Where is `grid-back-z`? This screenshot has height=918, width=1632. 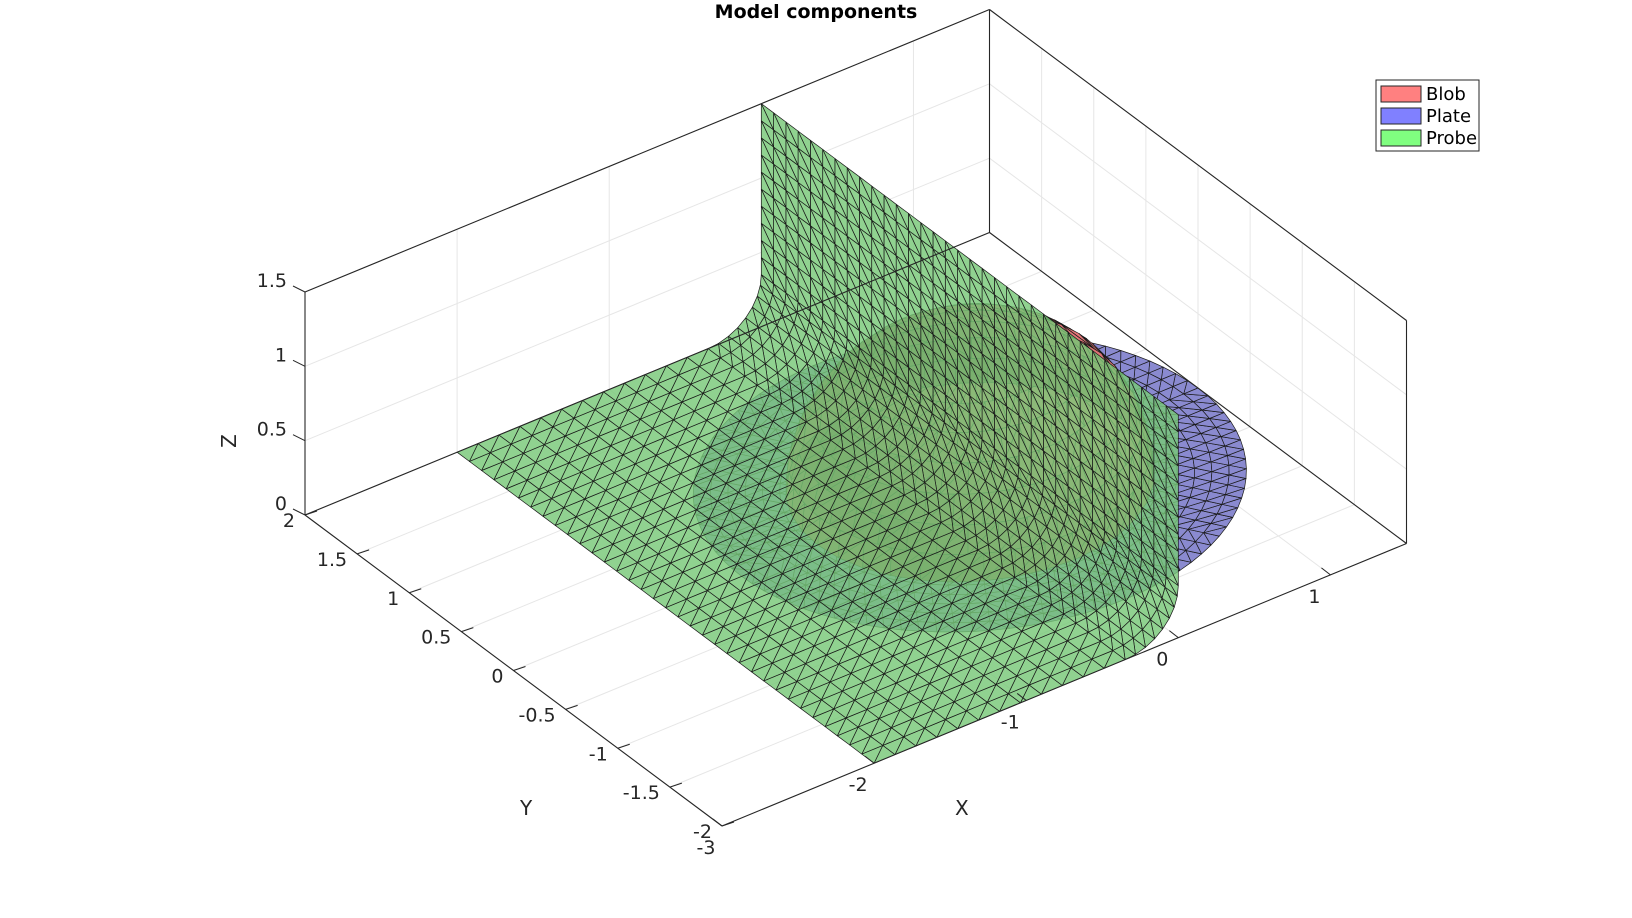 grid-back-z is located at coordinates (647, 225).